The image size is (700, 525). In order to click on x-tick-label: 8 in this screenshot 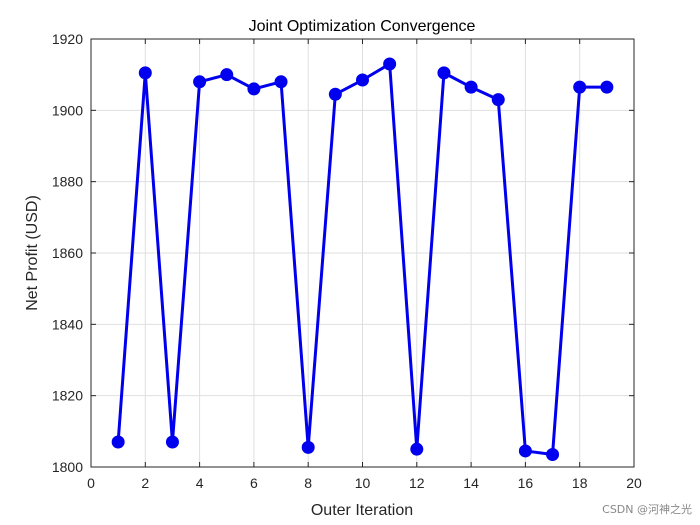, I will do `click(308, 483)`.